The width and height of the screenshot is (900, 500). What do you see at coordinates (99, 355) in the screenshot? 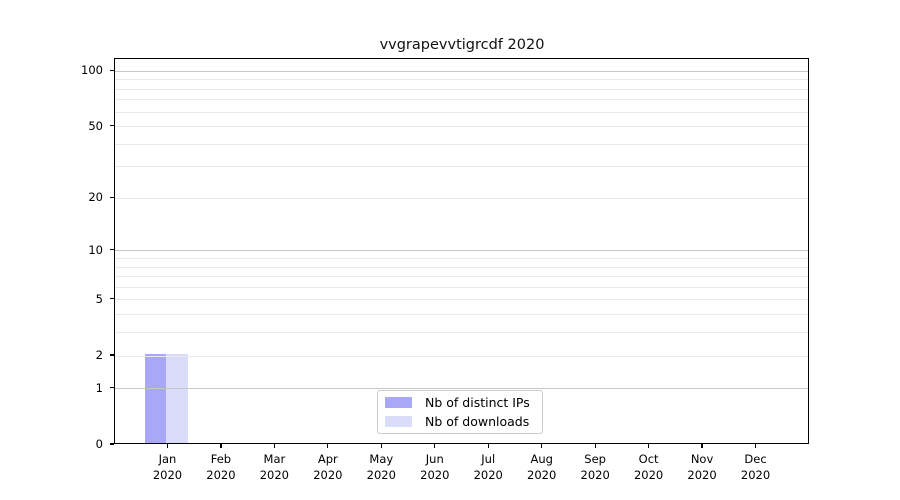
I see `y-tick-label: 2` at bounding box center [99, 355].